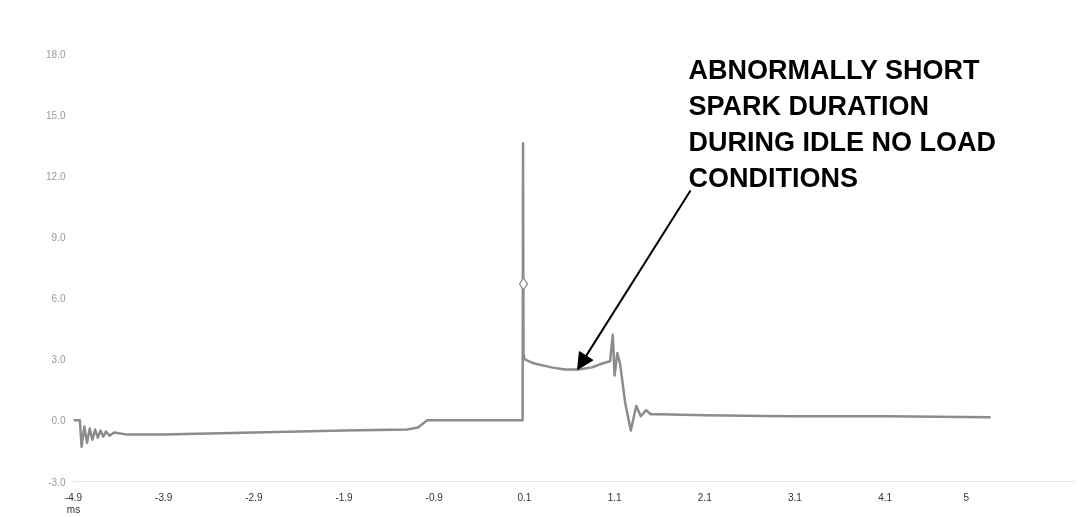 The height and width of the screenshot is (517, 1084). I want to click on y-tick-label: -3.0, so click(57, 482).